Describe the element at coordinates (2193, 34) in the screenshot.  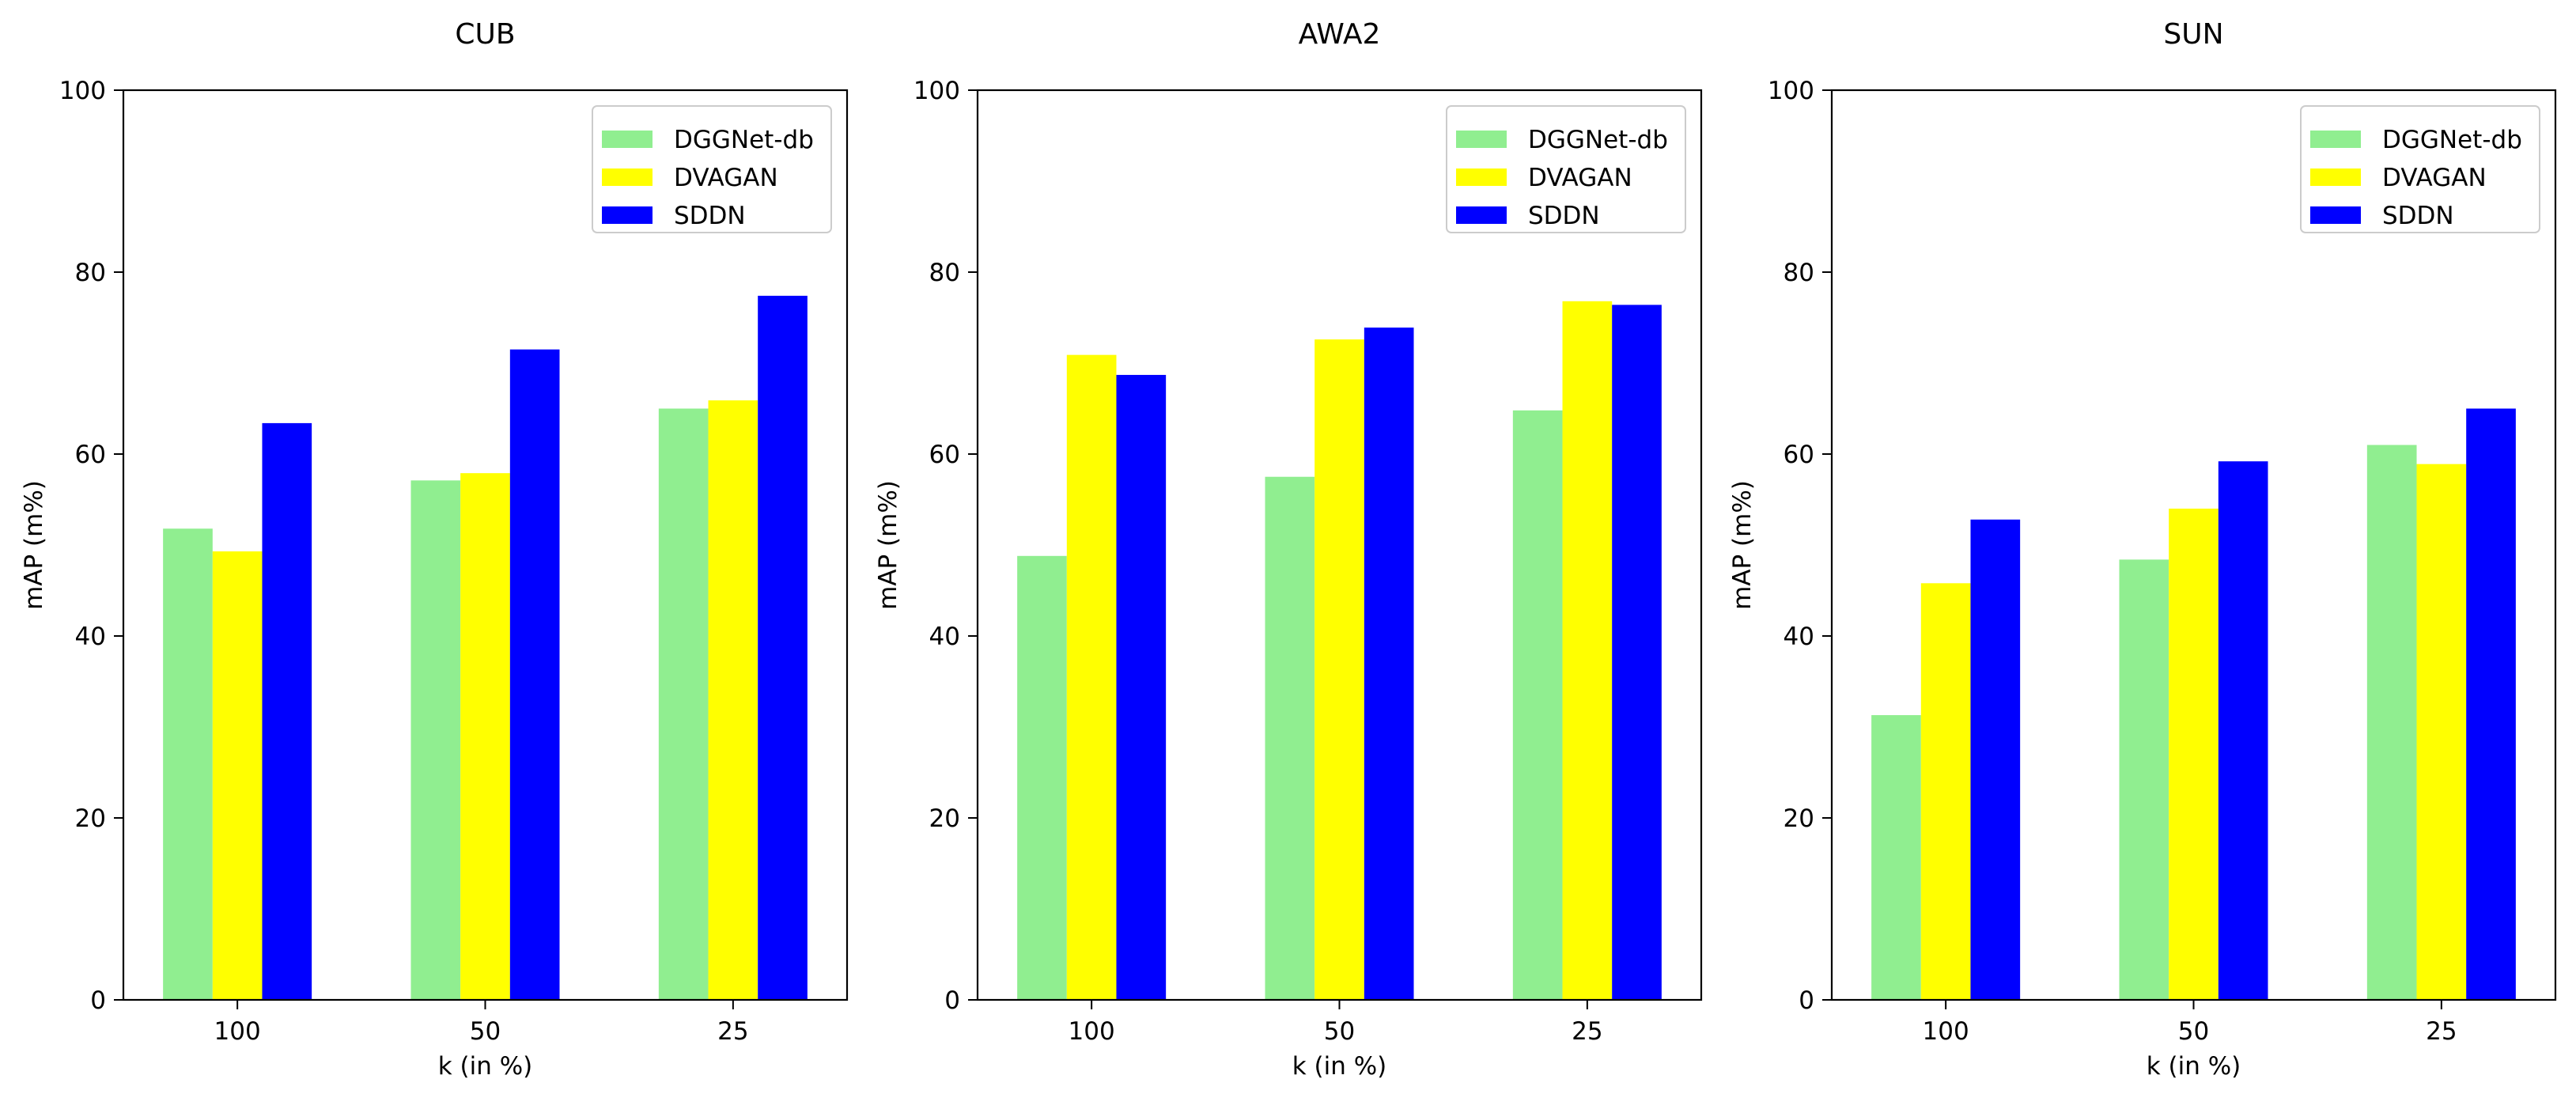
I see `chart-title: SUN` at that location.